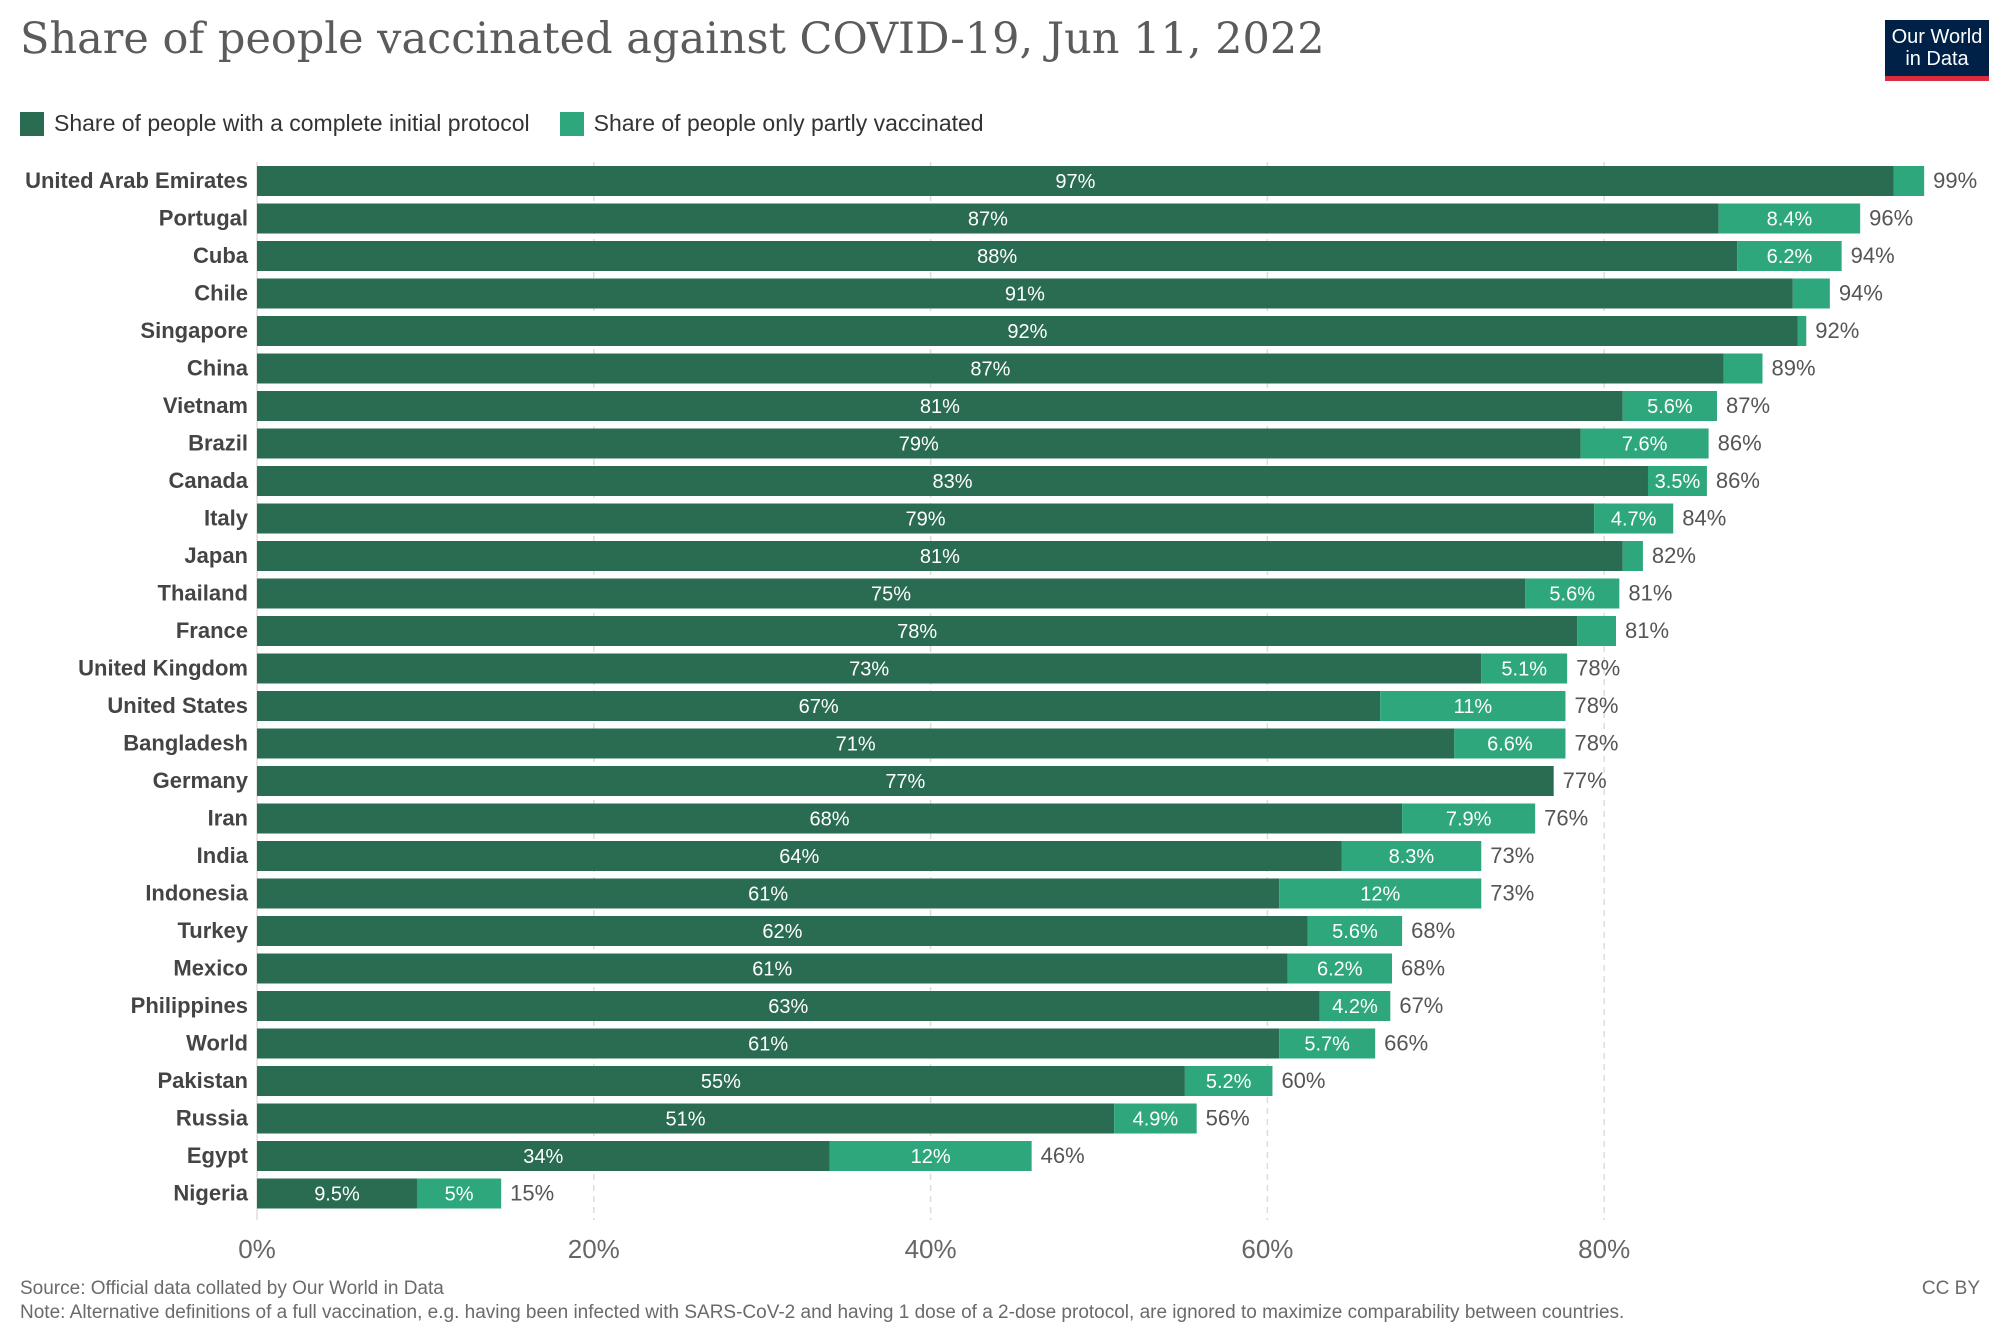  I want to click on data-label-partial: 12%, so click(931, 1157).